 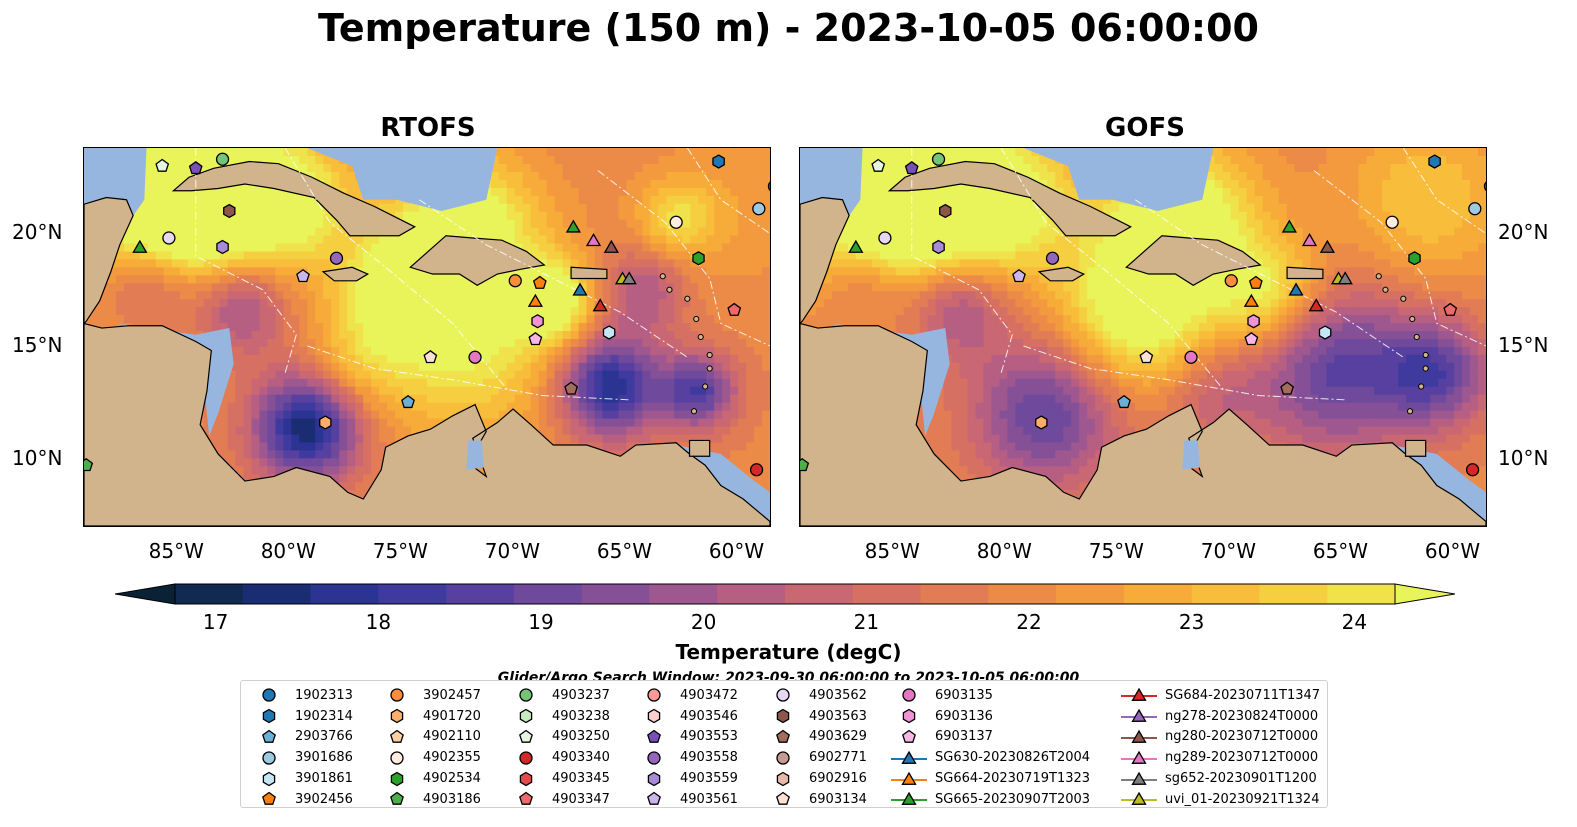 What do you see at coordinates (1251, 300) in the screenshot?
I see `gofs-marker-SG664-20230719T1323` at bounding box center [1251, 300].